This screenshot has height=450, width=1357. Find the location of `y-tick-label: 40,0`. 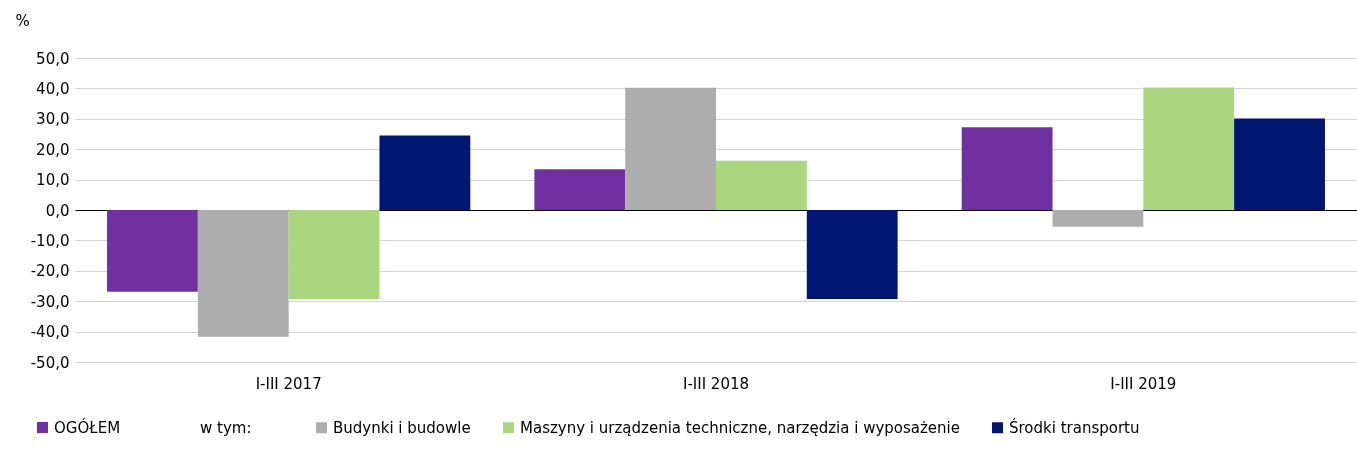

y-tick-label: 40,0 is located at coordinates (53, 88).